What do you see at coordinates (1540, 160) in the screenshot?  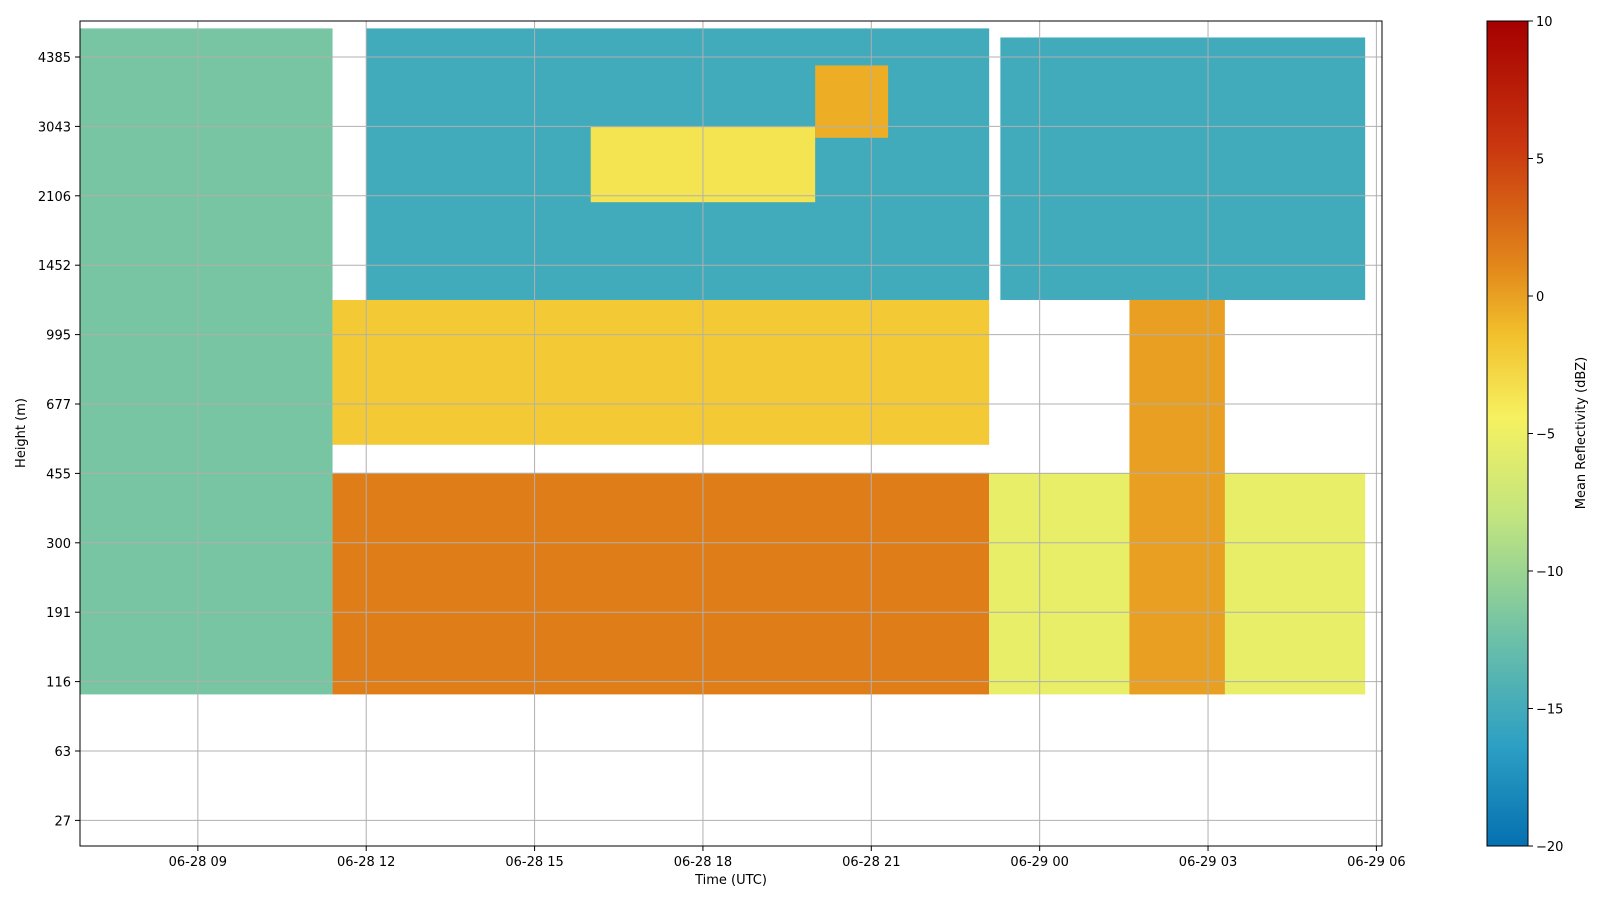 I see `colorbar-tick-label: 5` at bounding box center [1540, 160].